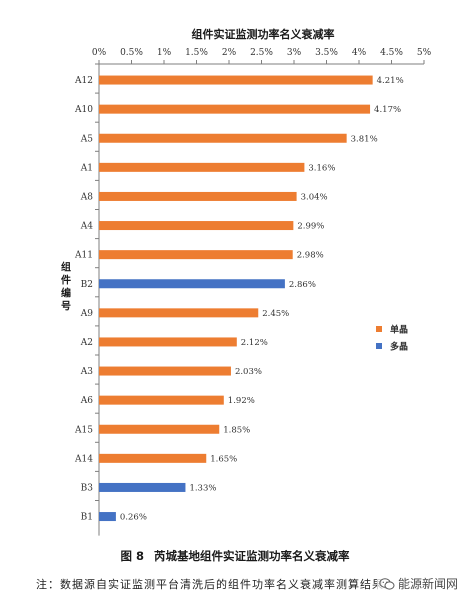  Describe the element at coordinates (399, 330) in the screenshot. I see `legend-label: 单晶` at that location.